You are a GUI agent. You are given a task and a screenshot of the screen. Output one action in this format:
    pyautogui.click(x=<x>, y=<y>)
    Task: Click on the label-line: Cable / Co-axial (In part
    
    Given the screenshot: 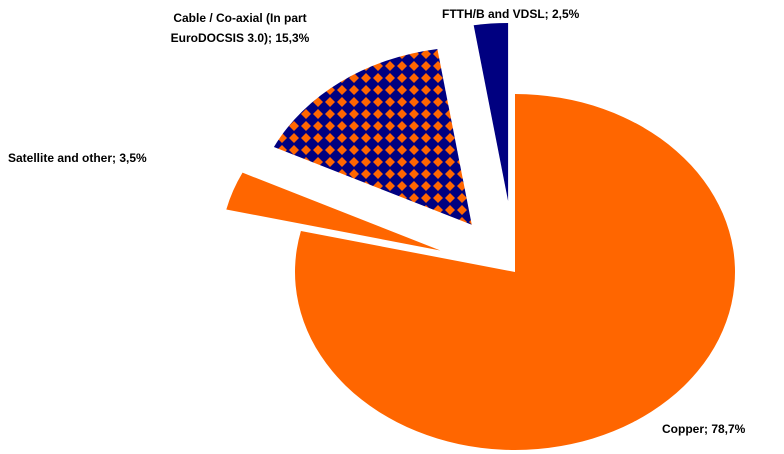 What is the action you would take?
    pyautogui.click(x=239, y=18)
    